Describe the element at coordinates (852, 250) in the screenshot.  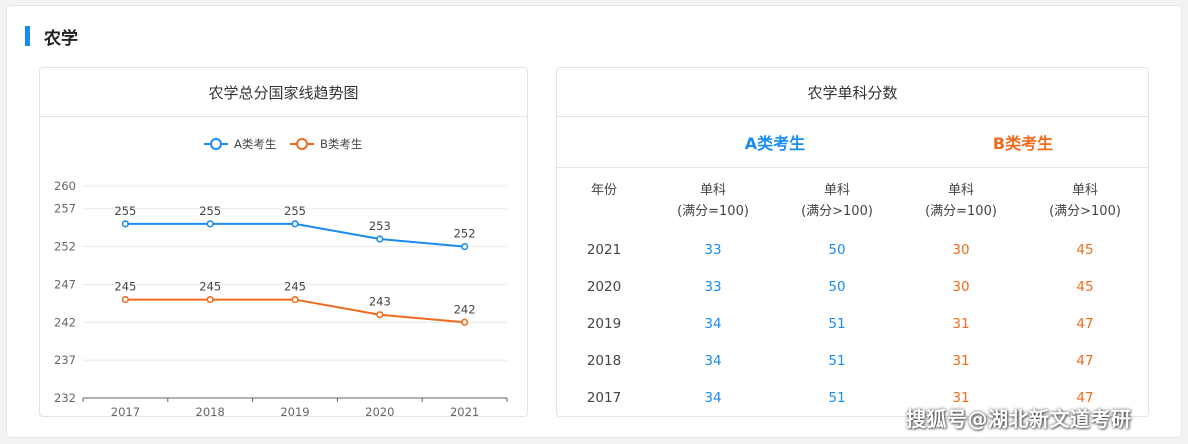
I see `table-row: 2021 33 50 30 45` at that location.